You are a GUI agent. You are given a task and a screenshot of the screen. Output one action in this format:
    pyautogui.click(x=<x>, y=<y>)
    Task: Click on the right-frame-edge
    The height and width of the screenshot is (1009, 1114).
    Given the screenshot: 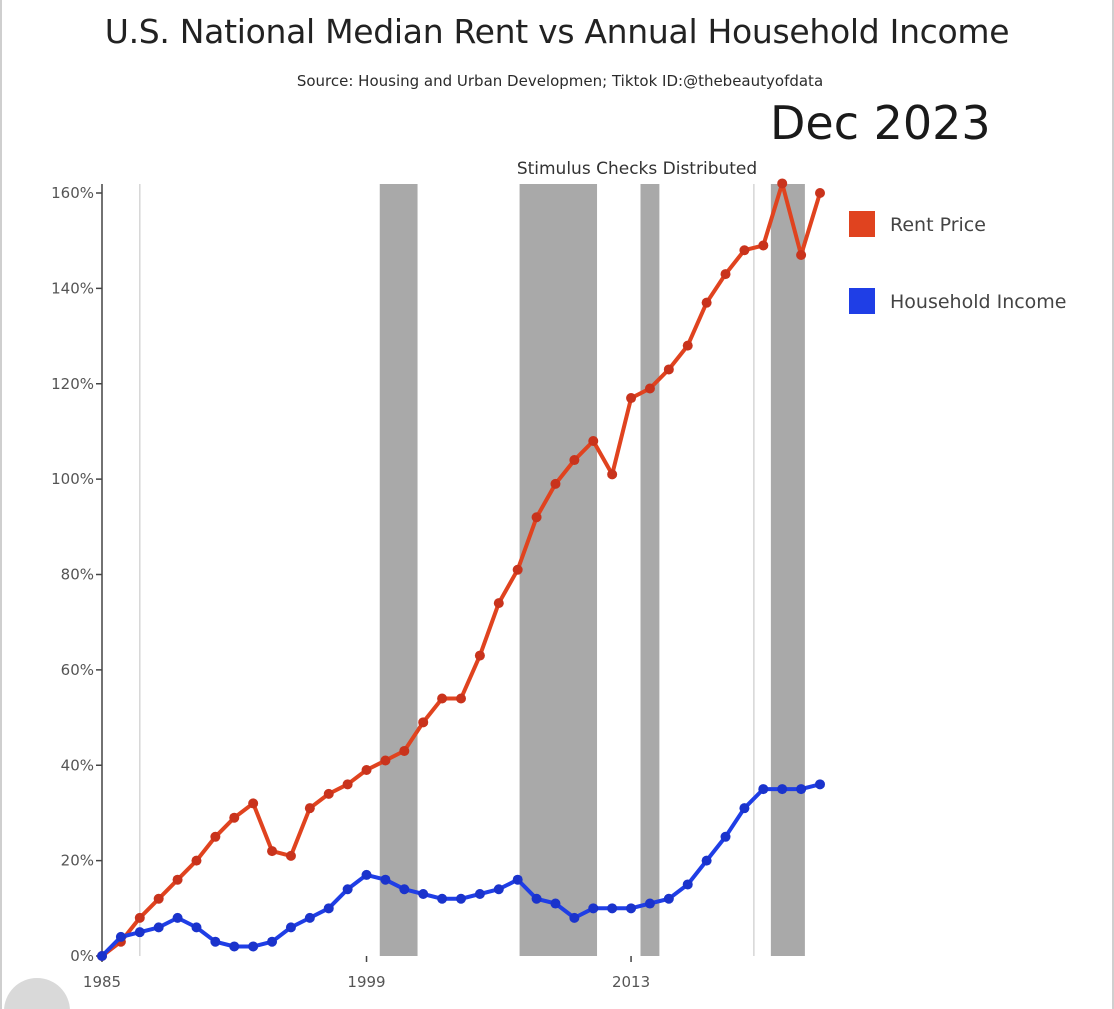 What is the action you would take?
    pyautogui.click(x=1113, y=504)
    